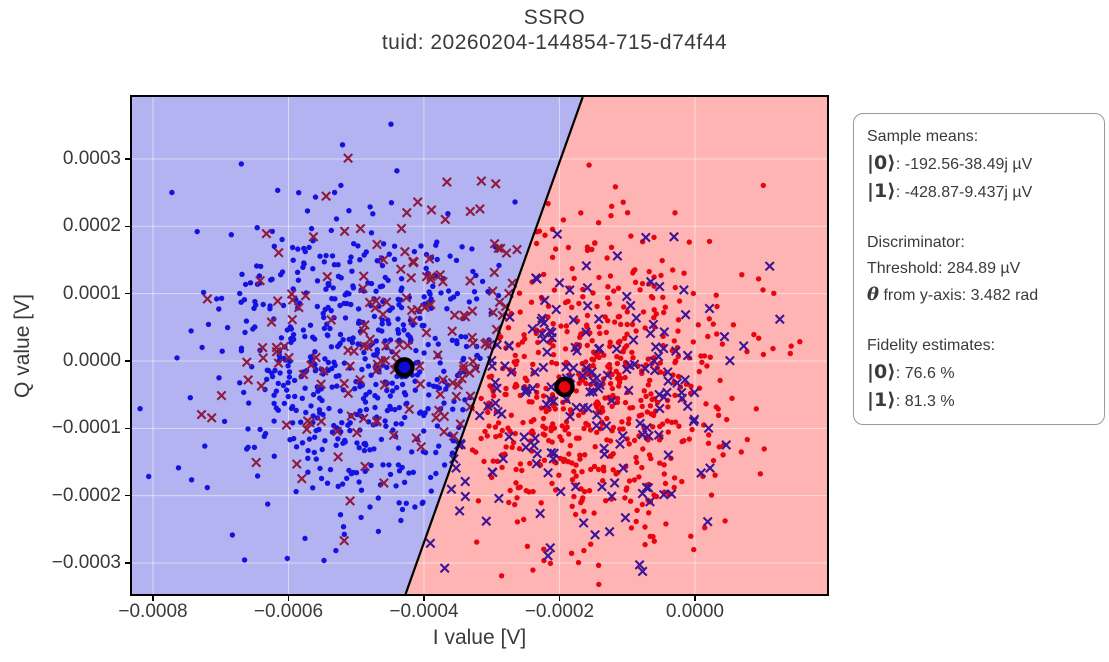 The image size is (1109, 662). I want to click on sample-means-header: Sample means:, so click(923, 136).